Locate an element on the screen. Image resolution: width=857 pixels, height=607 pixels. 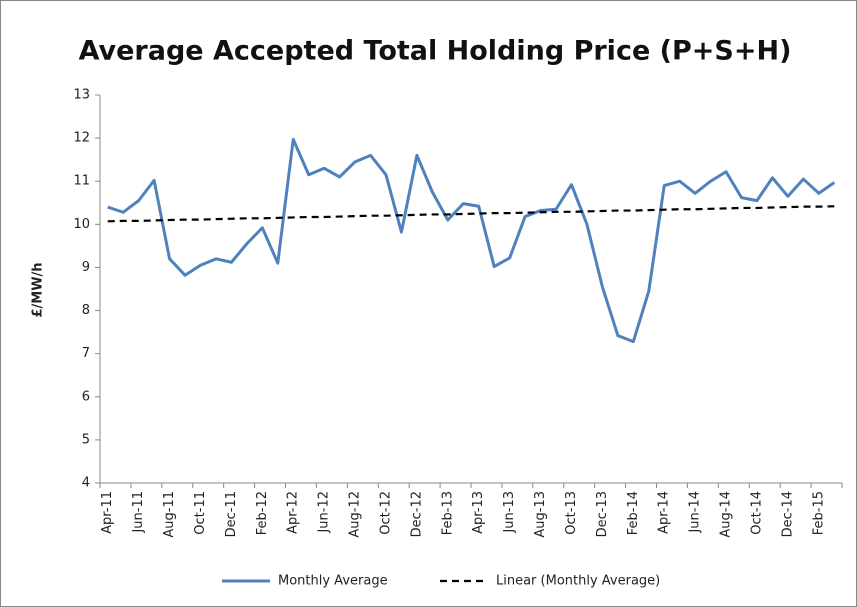
x-tick-label: Aug-13 is located at coordinates (540, 514).